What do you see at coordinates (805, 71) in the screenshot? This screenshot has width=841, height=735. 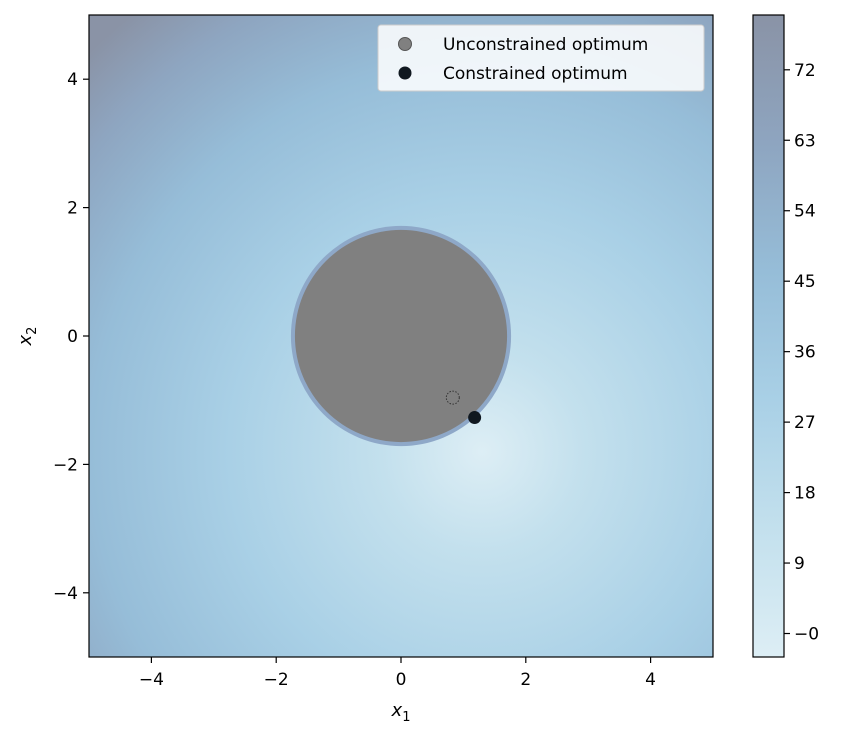 I see `colorbar-tick-label: 72` at bounding box center [805, 71].